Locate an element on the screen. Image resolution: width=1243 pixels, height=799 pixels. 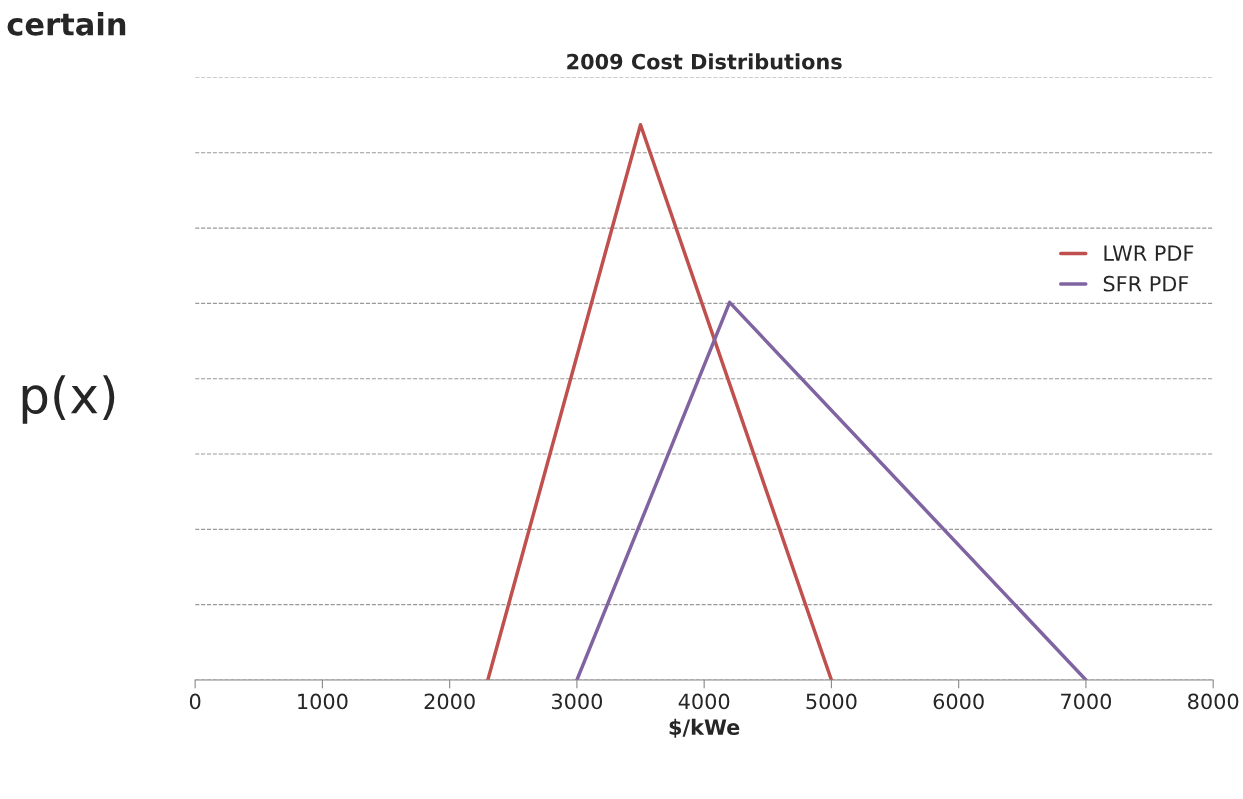
x-tick-label: 2000 is located at coordinates (449, 701).